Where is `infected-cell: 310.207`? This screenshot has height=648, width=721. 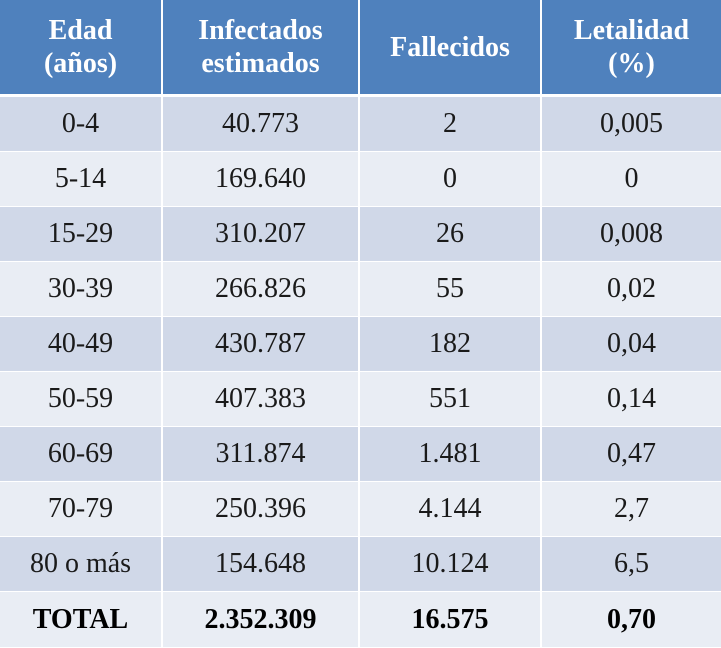 infected-cell: 310.207 is located at coordinates (261, 234).